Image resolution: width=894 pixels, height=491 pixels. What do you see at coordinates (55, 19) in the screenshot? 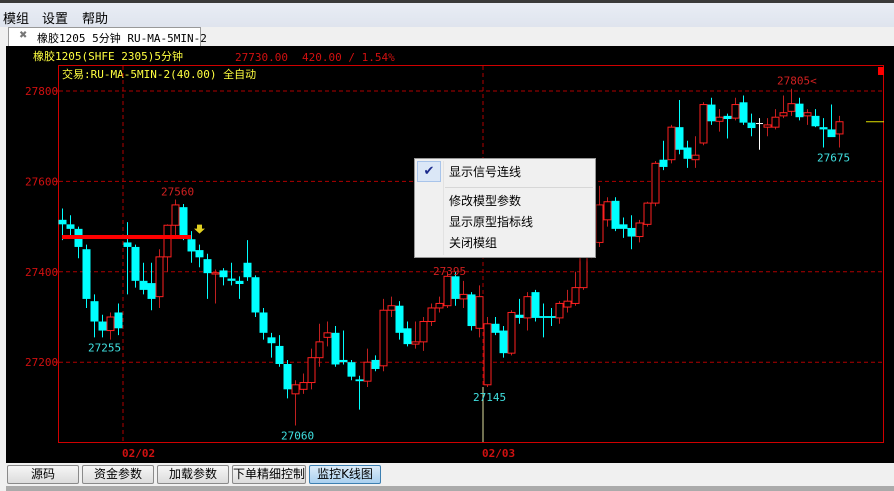
I see `menu-settings: 设置` at bounding box center [55, 19].